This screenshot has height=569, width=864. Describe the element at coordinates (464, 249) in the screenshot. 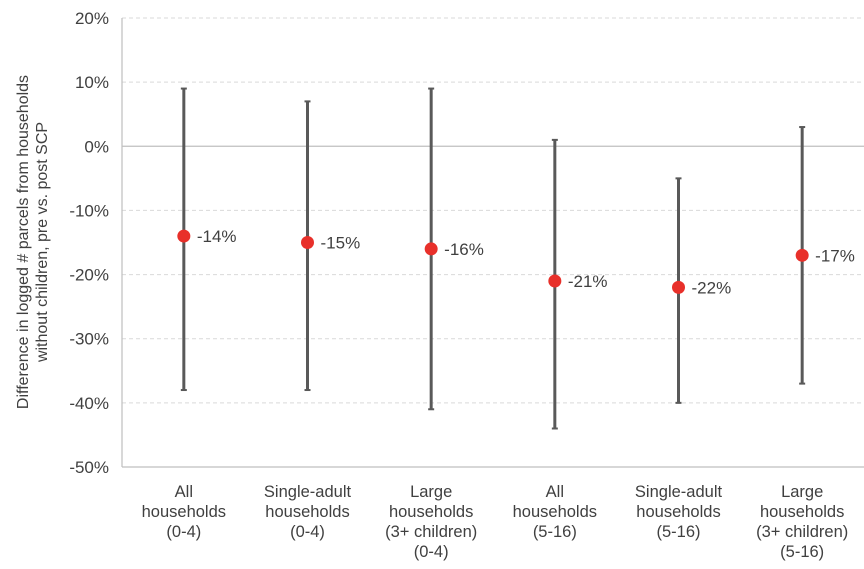

I see `data-label: -16%` at that location.